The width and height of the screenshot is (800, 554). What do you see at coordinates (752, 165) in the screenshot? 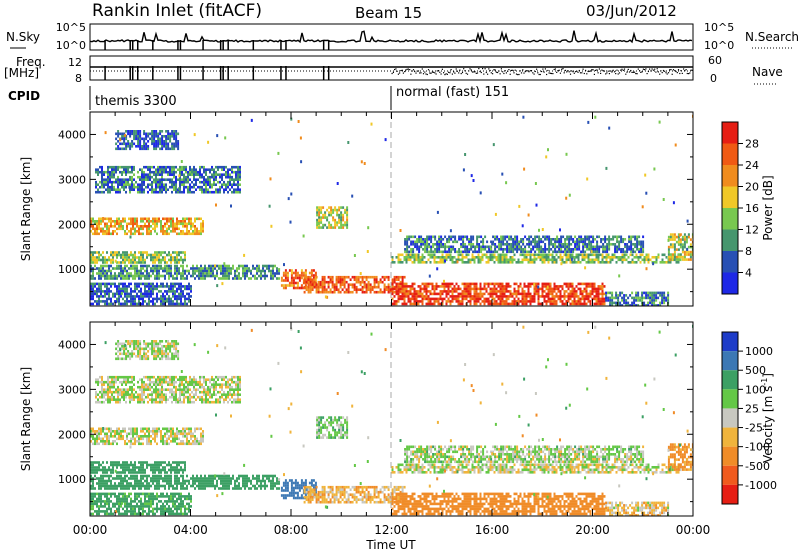
I see `colorbar-tick-label: 24` at bounding box center [752, 165].